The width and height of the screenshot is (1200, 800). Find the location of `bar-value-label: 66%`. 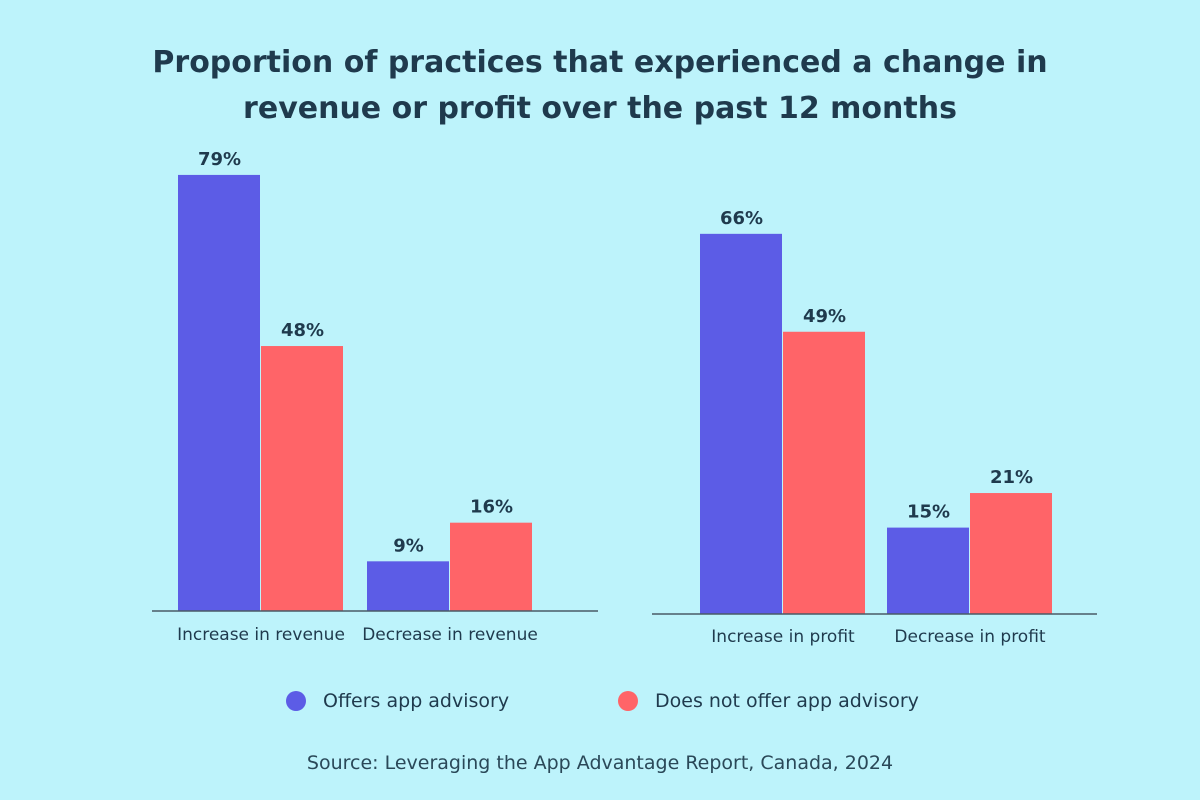

bar-value-label: 66% is located at coordinates (741, 218).